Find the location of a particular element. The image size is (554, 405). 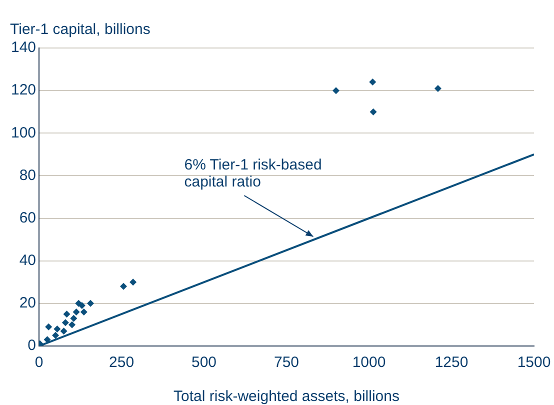

y-tick-label: 140 is located at coordinates (23, 47).